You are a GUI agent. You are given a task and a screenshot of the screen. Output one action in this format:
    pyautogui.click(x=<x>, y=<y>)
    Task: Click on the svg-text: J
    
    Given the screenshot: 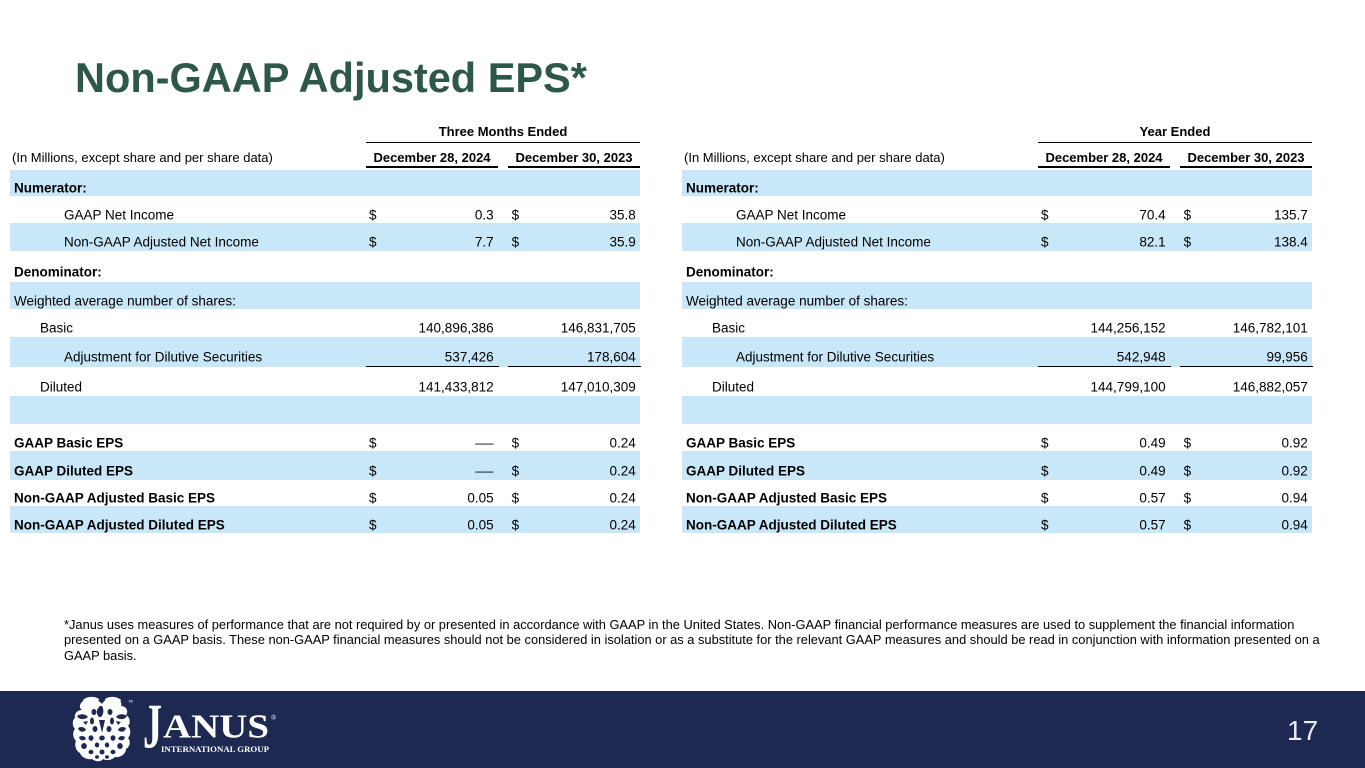 What is the action you would take?
    pyautogui.click(x=152, y=729)
    